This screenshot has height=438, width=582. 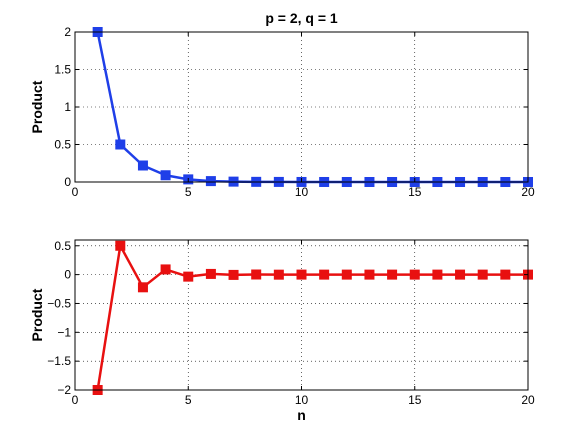 I want to click on chart-title: p = 2, q = 1, so click(x=301, y=18).